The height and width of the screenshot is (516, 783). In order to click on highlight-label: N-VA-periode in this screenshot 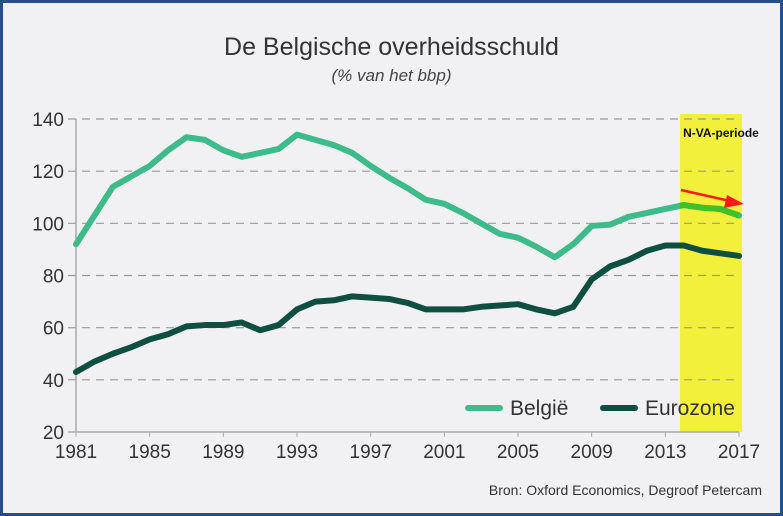, I will do `click(721, 133)`.